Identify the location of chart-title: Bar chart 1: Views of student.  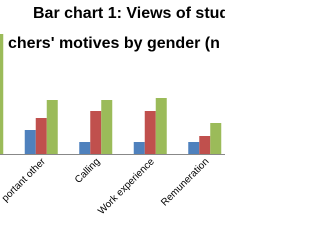
(129, 13).